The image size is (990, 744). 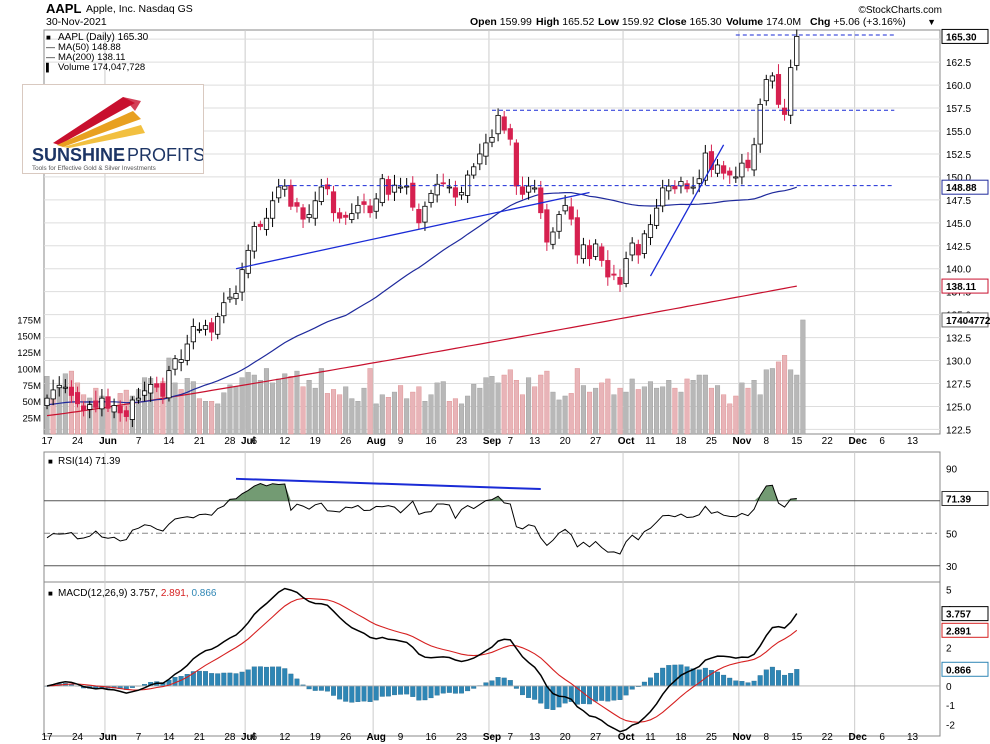 What do you see at coordinates (961, 287) in the screenshot?
I see `ma200-last-tag: 138.11` at bounding box center [961, 287].